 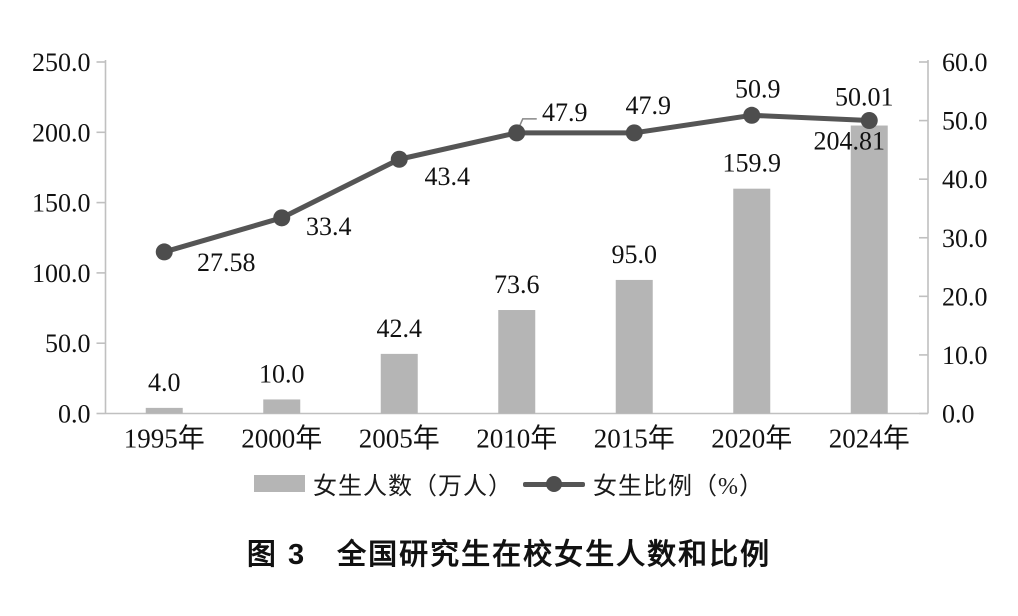 I want to click on bar-value-label: 42.4, so click(x=400, y=328).